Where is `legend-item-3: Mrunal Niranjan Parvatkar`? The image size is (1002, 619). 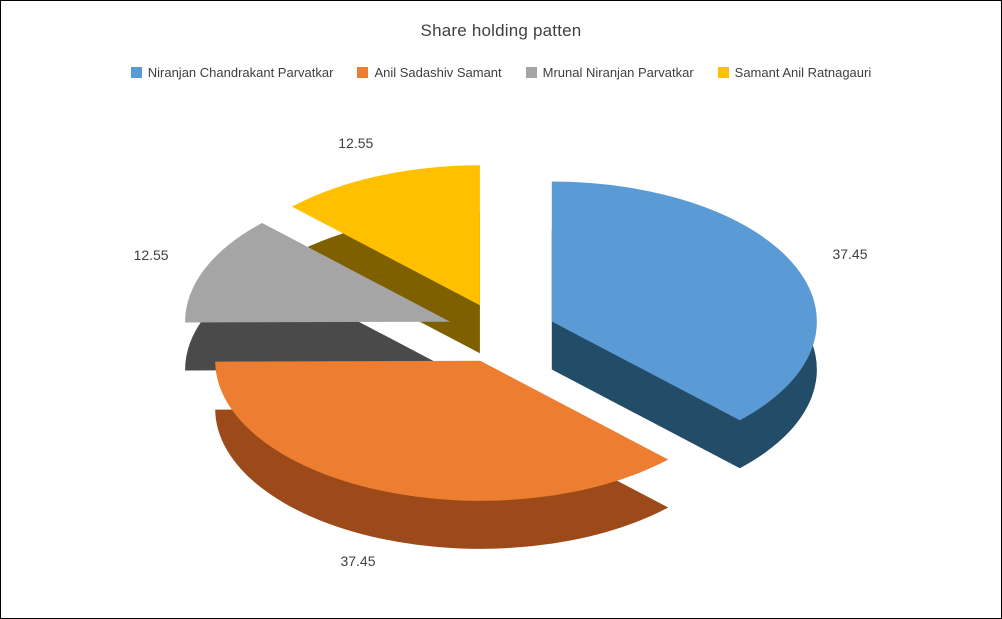 legend-item-3: Mrunal Niranjan Parvatkar is located at coordinates (609, 72).